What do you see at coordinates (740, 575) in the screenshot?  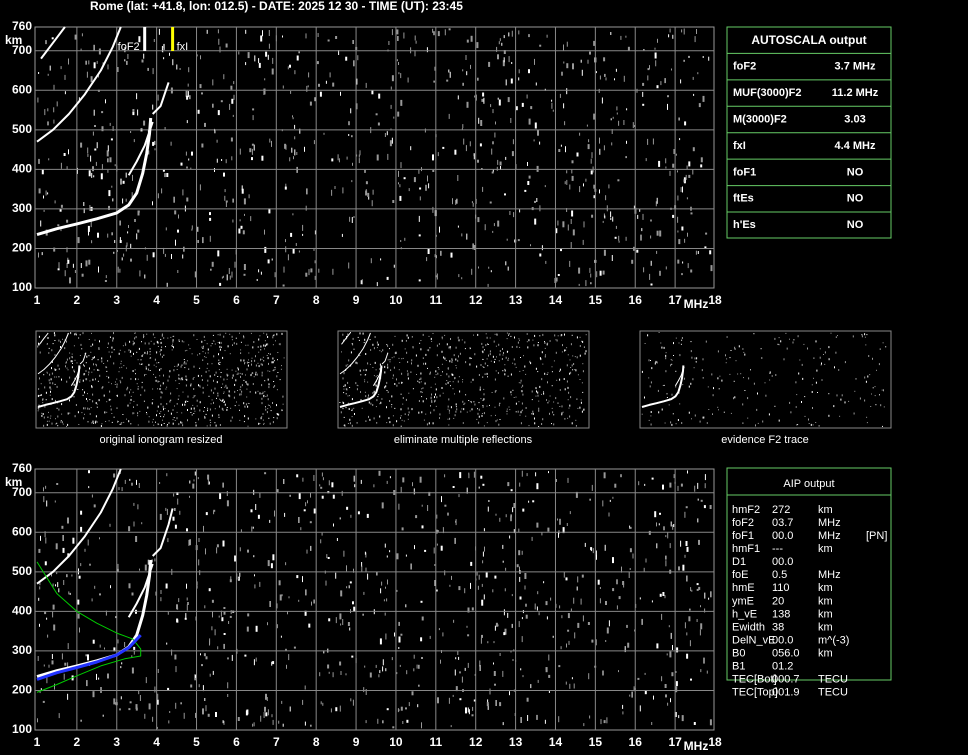 I see `aip-cell: foE` at bounding box center [740, 575].